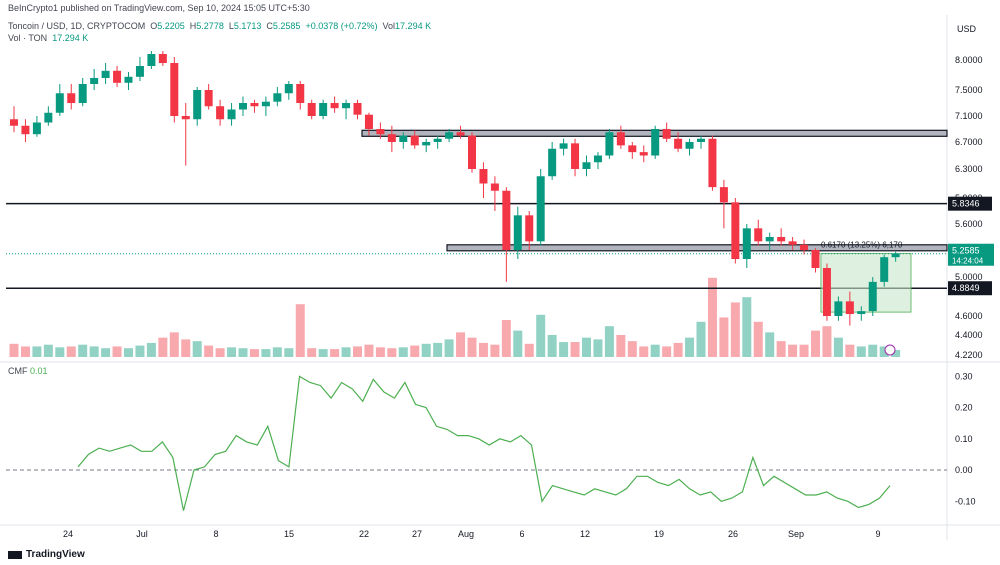  I want to click on close-value: 5.2585, so click(286, 26).